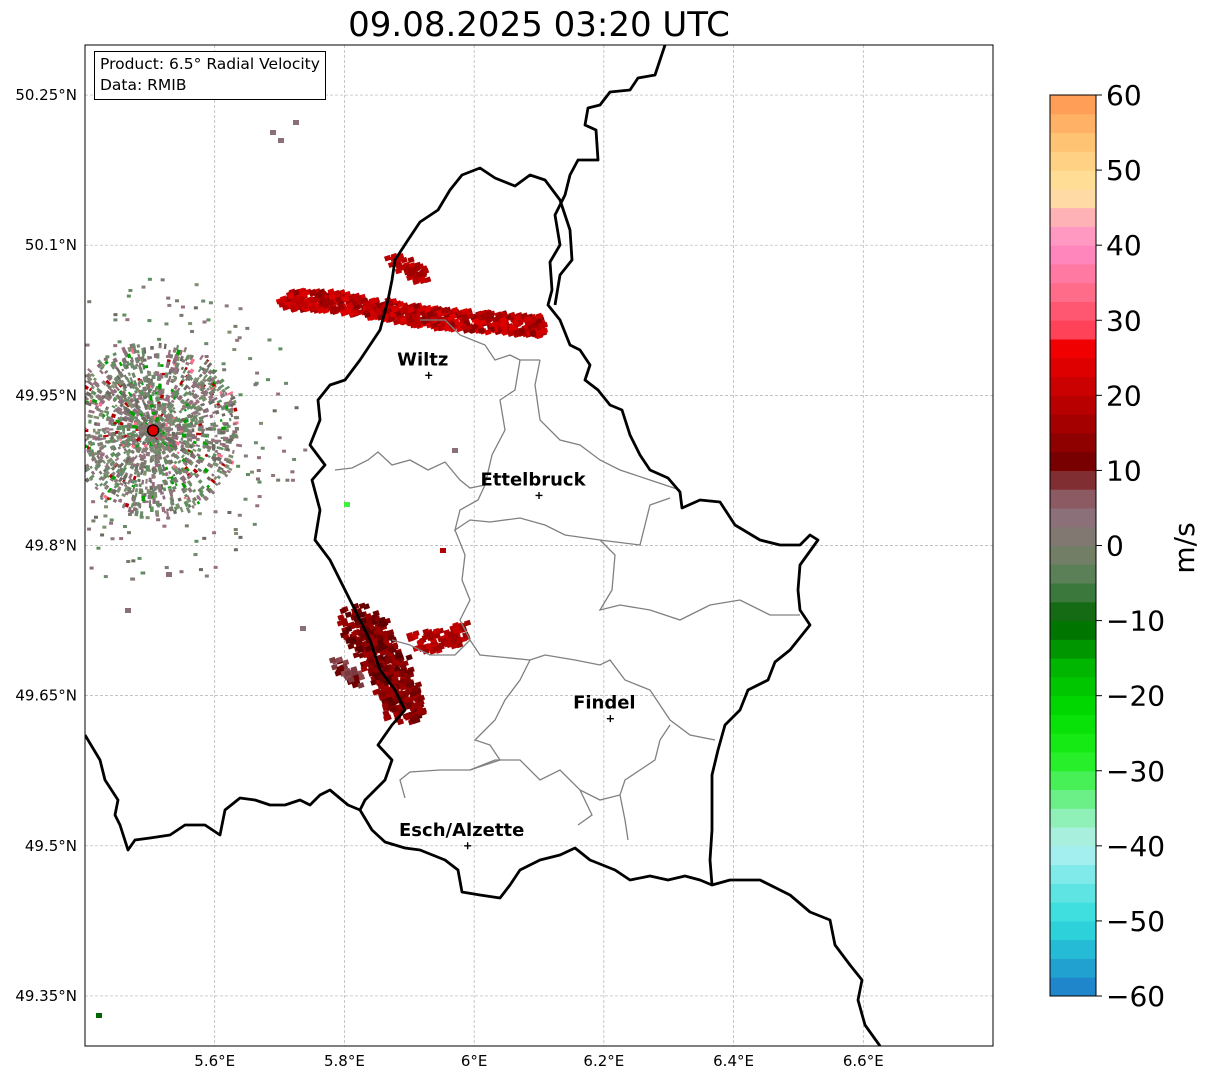 This screenshot has width=1207, height=1081. I want to click on lon-tick-label: 6°E, so click(474, 1061).